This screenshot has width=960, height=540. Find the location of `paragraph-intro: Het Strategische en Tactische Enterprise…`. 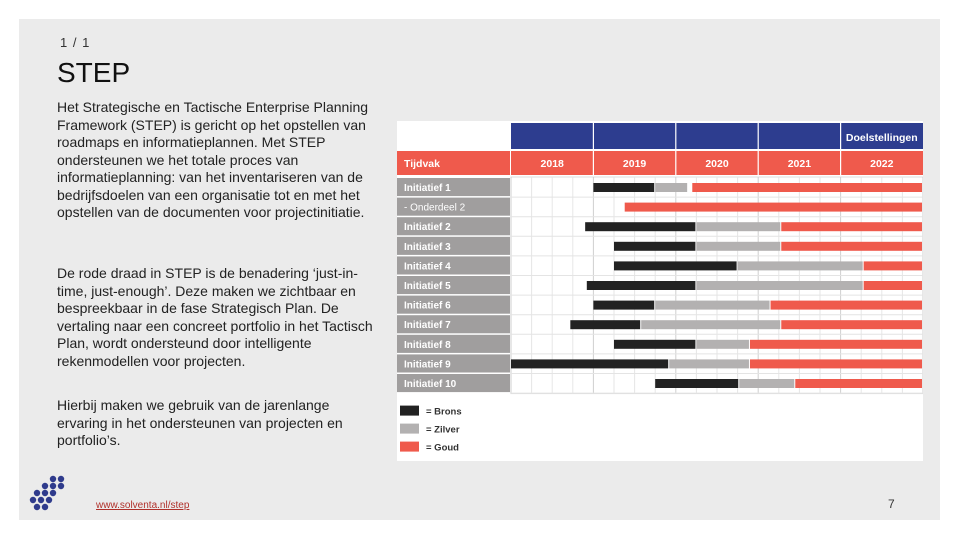

paragraph-intro: Het Strategische en Tactische Enterprise… is located at coordinates (213, 159).